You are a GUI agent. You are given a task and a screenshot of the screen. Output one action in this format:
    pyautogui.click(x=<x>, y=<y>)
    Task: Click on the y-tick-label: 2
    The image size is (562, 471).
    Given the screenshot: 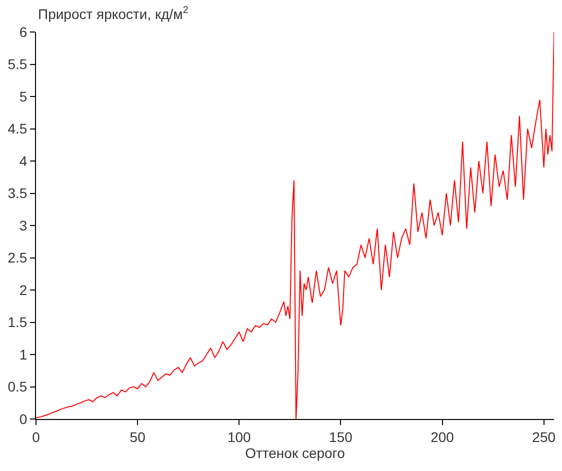 What is the action you would take?
    pyautogui.click(x=23, y=290)
    